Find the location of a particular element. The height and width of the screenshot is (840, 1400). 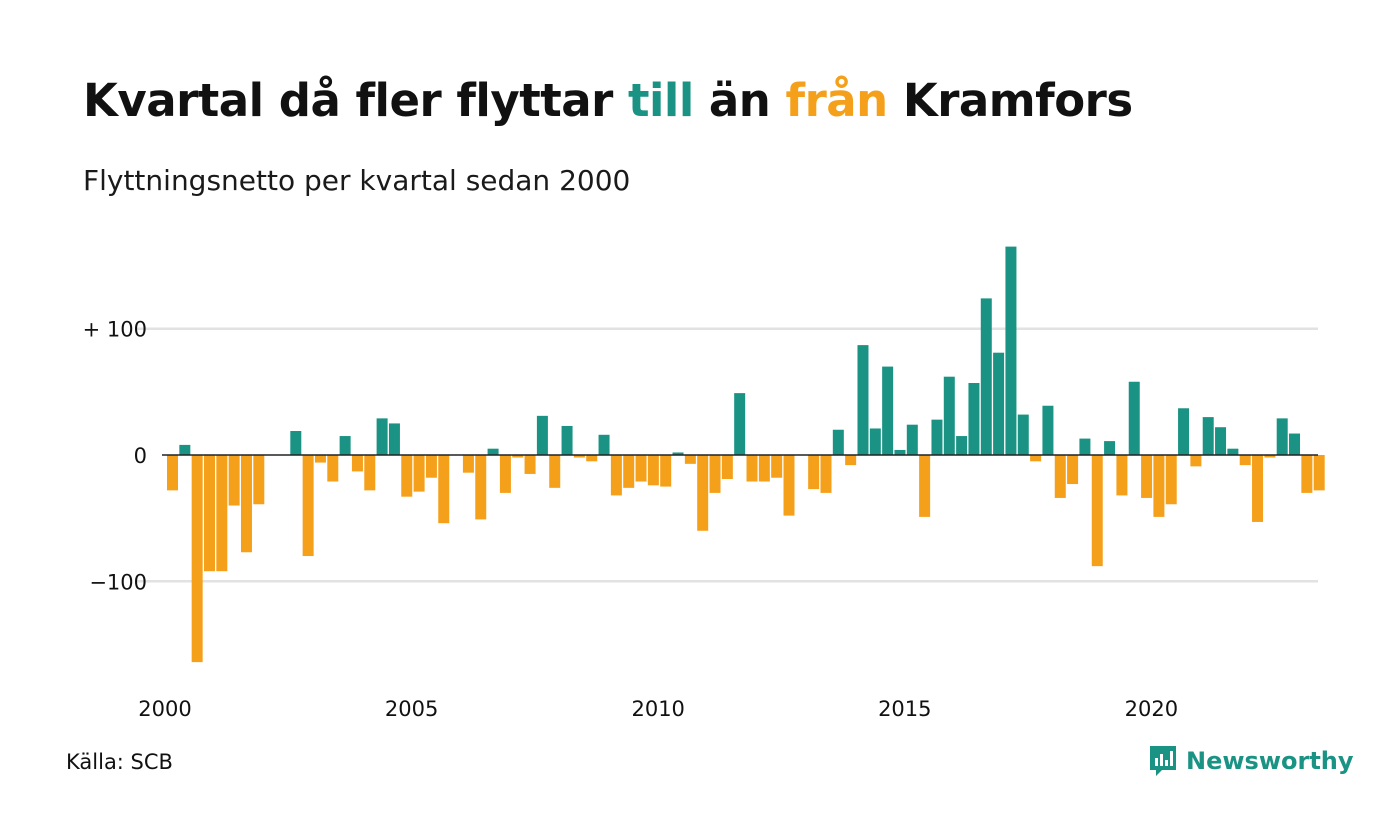

x-tick-label: 2005 is located at coordinates (411, 709).